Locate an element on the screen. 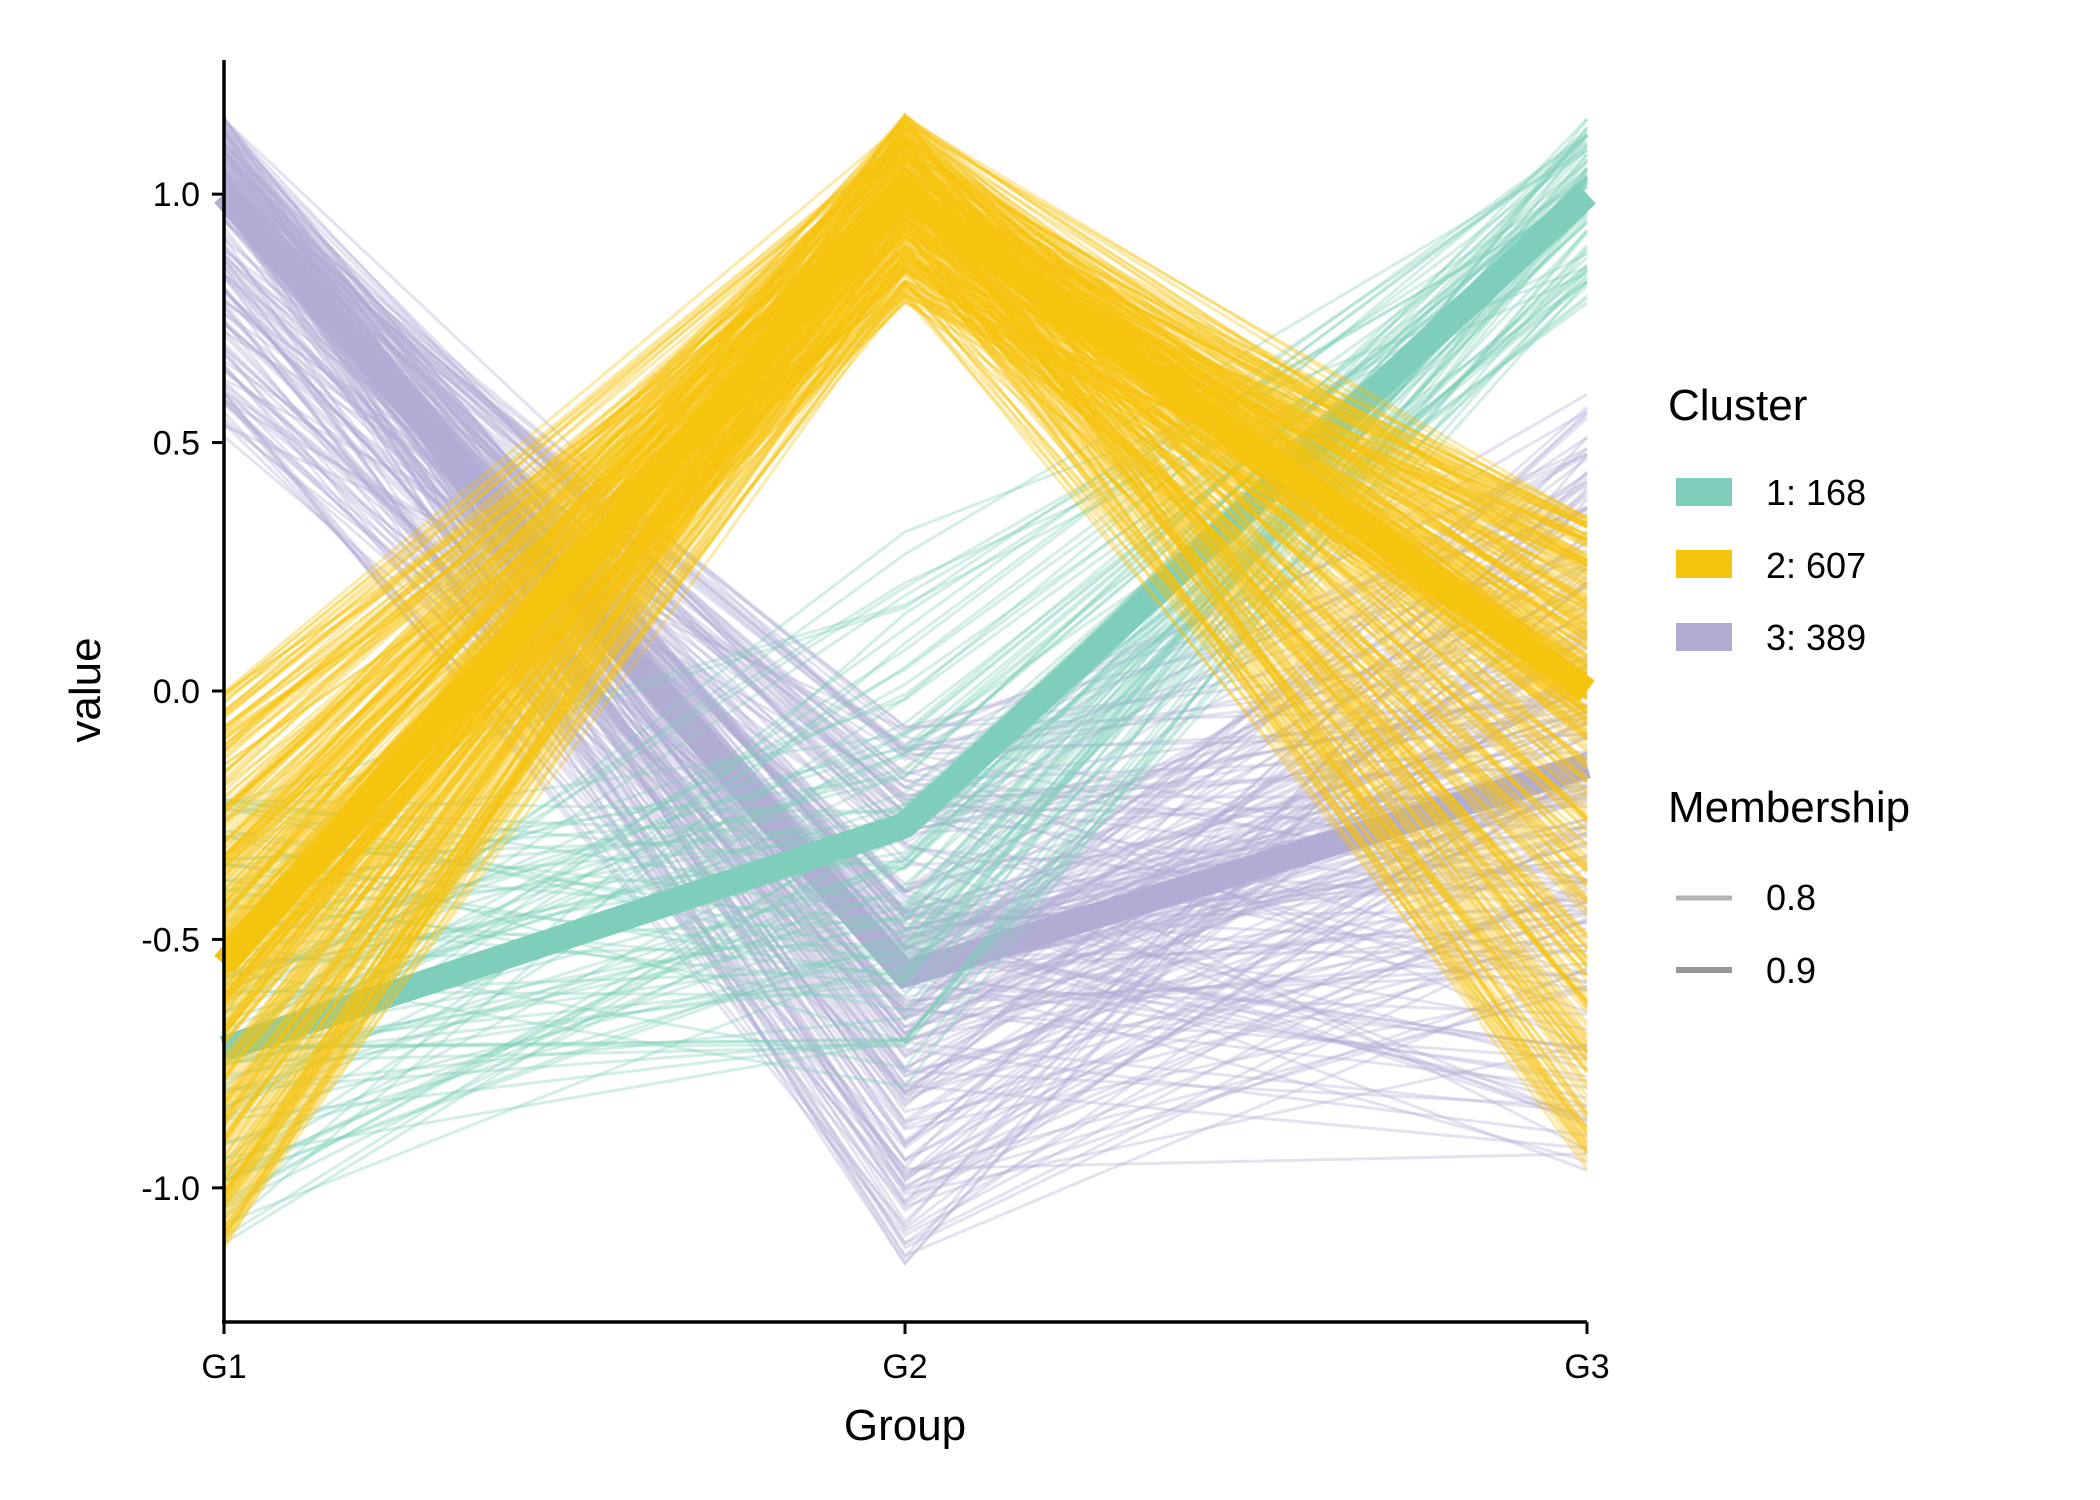 Image resolution: width=2100 pixels, height=1500 pixels. y-tick-label: -0.5 is located at coordinates (170, 940).